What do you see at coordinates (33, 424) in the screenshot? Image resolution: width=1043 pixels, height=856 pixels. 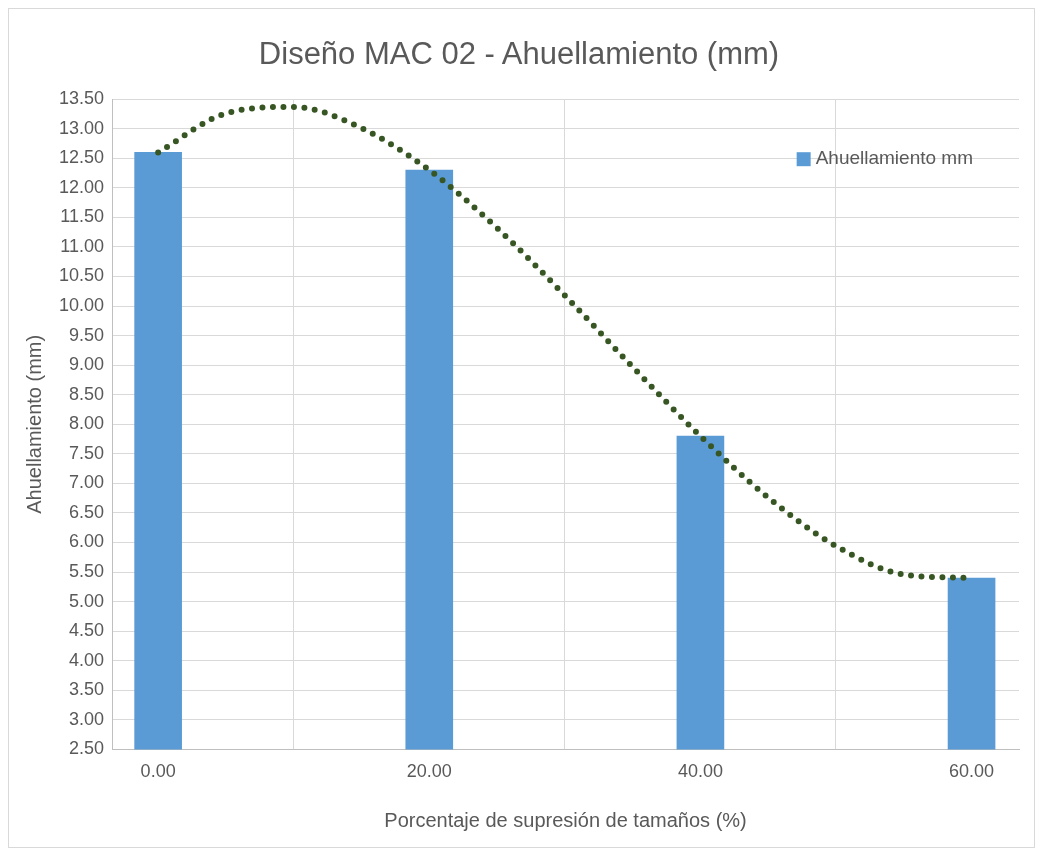 I see `y-axis-title: Ahuellamiento (mm)` at bounding box center [33, 424].